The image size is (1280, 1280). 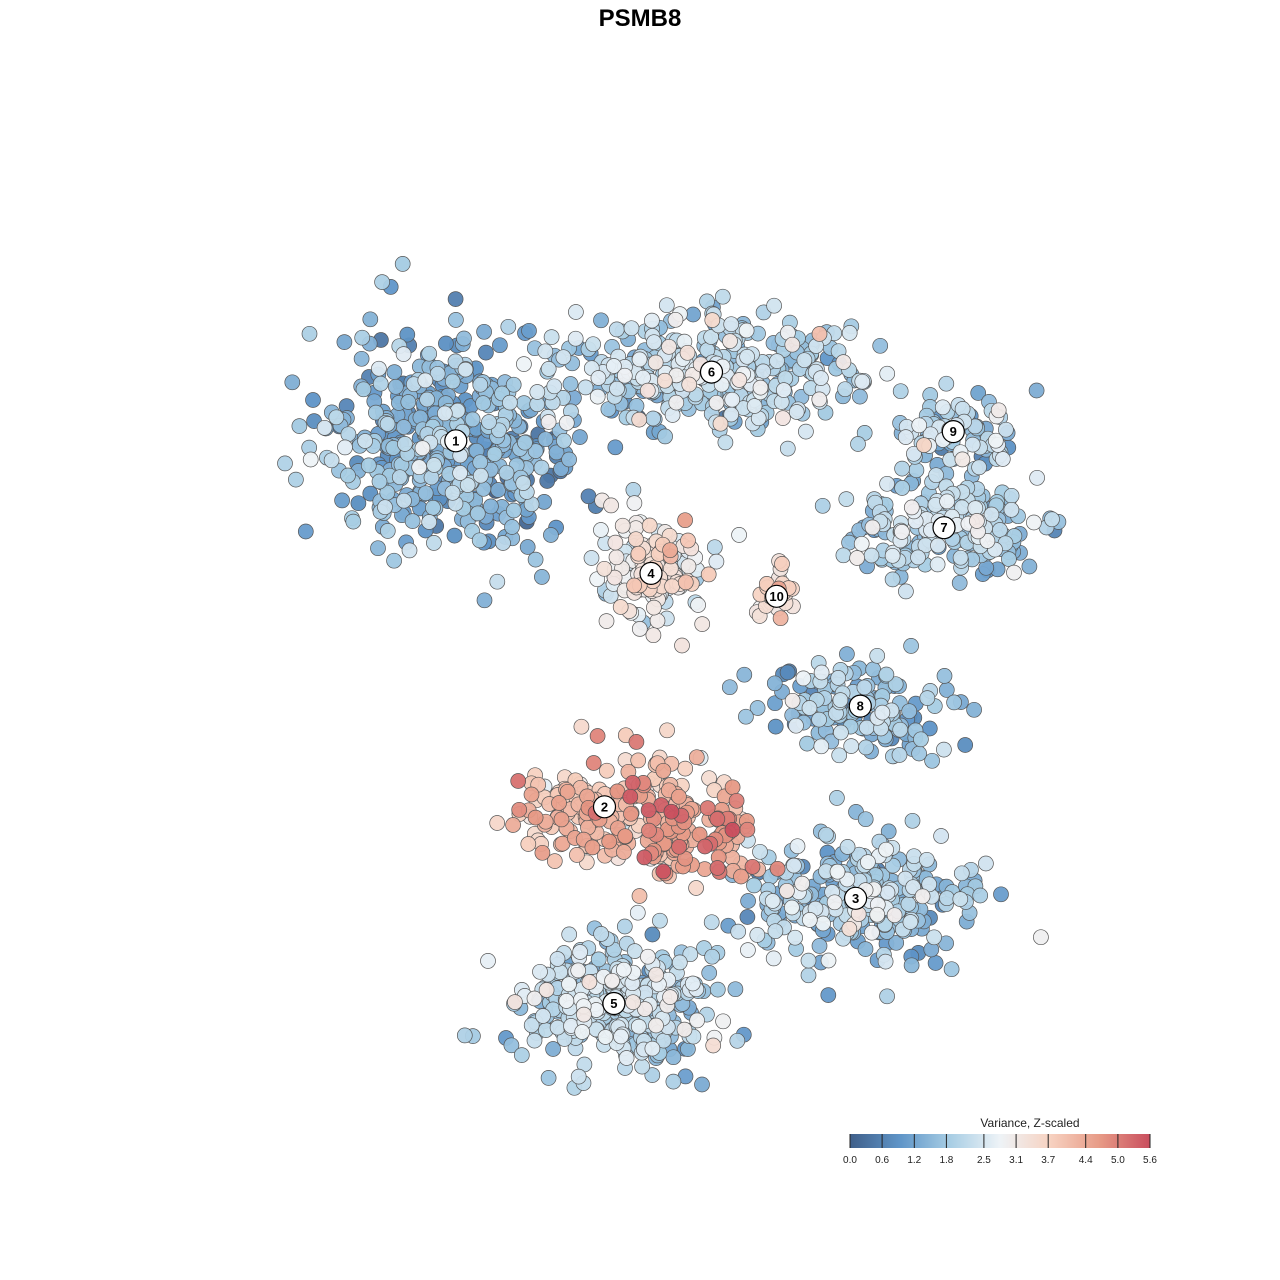 What do you see at coordinates (776, 596) in the screenshot?
I see `cluster-label-10: 10` at bounding box center [776, 596].